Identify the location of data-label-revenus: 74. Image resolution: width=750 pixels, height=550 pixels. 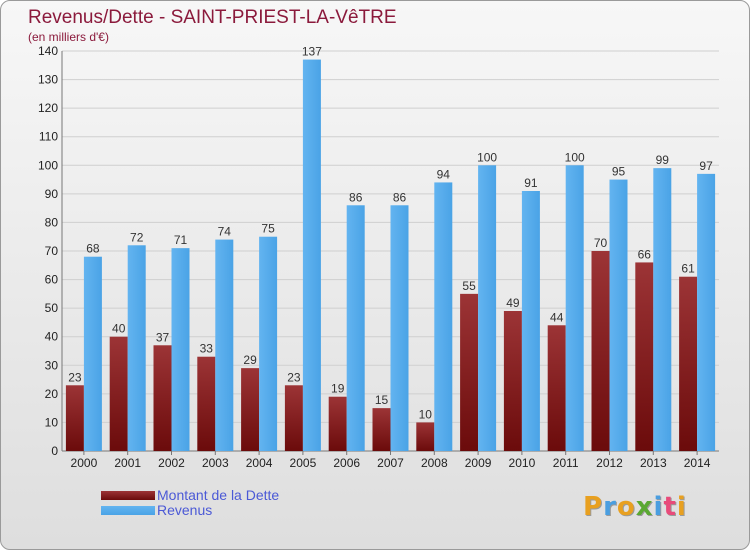
(225, 232).